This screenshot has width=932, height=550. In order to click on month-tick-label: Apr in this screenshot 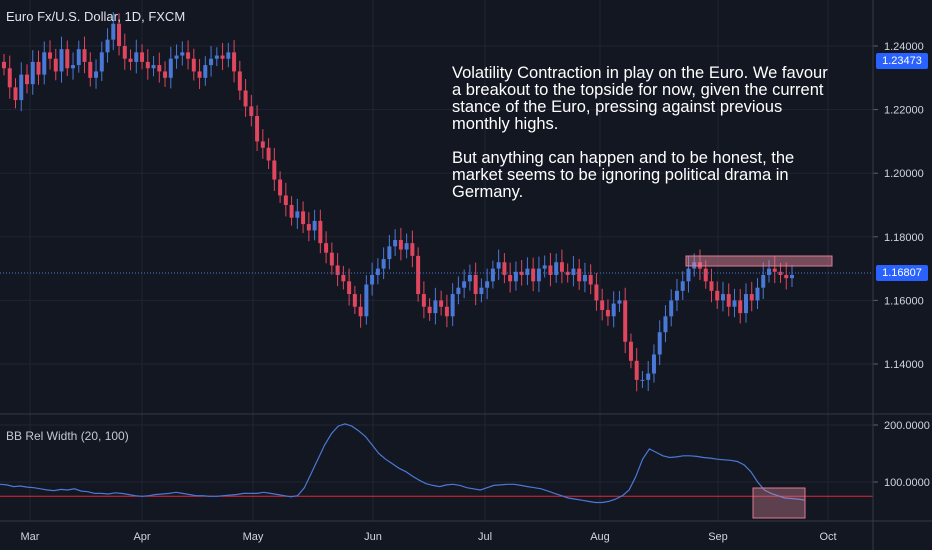, I will do `click(141, 537)`.